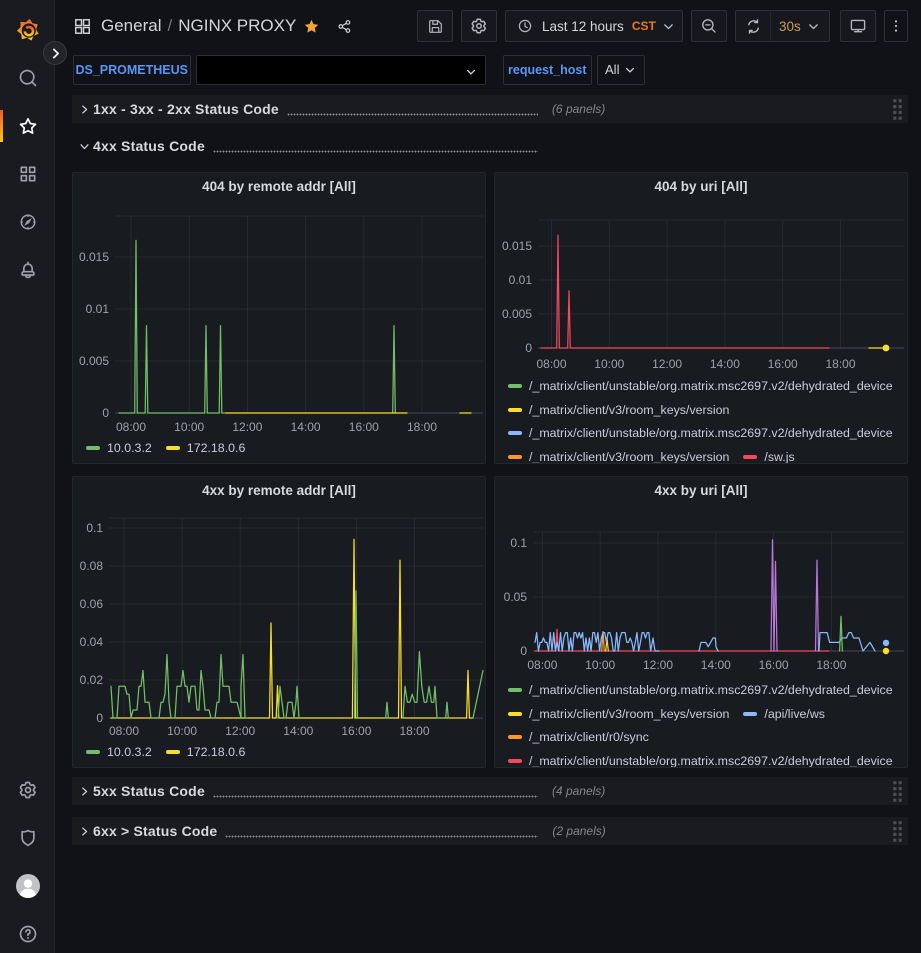 This screenshot has width=921, height=953. I want to click on svg-text: 0.08, so click(92, 566).